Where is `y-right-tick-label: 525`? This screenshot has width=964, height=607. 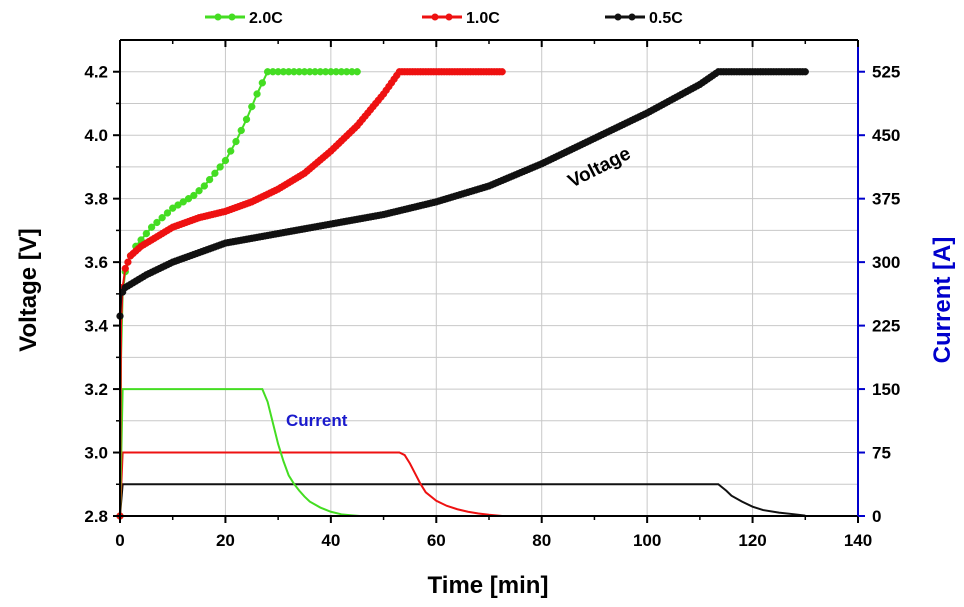
y-right-tick-label: 525 is located at coordinates (886, 72).